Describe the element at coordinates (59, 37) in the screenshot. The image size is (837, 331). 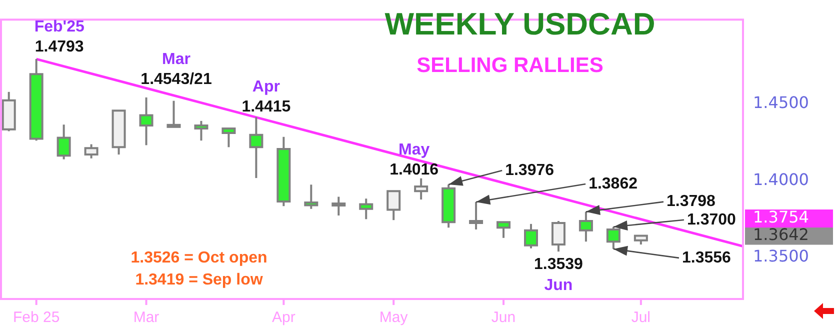
I see `annotation: Feb'25 1.4793` at that location.